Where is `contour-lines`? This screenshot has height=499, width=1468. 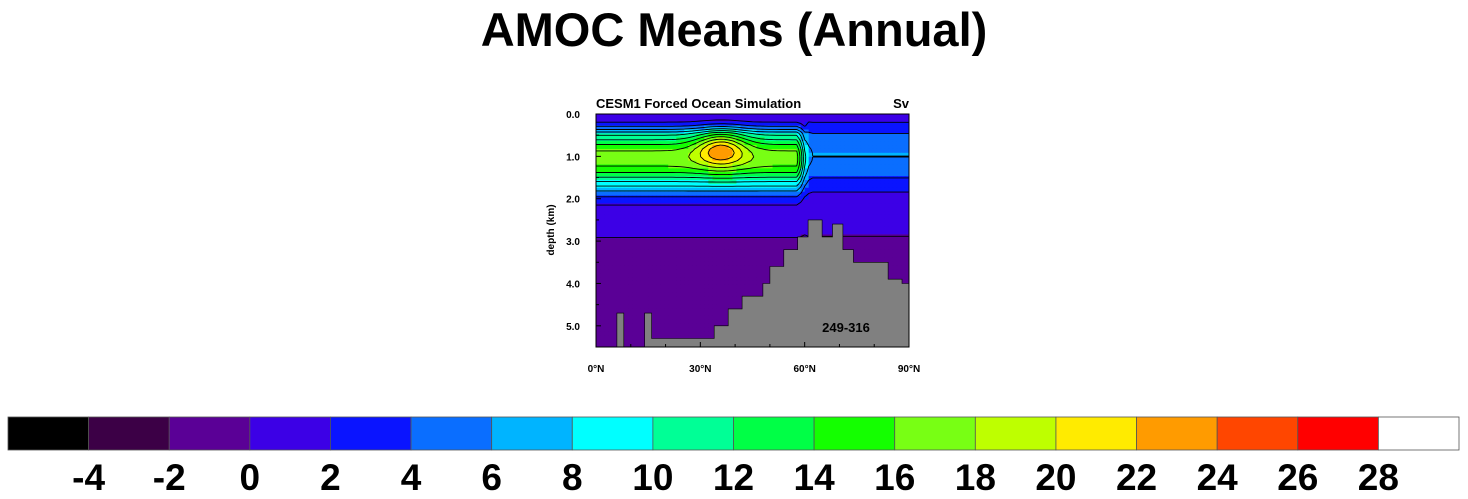
contour-lines is located at coordinates (752, 179).